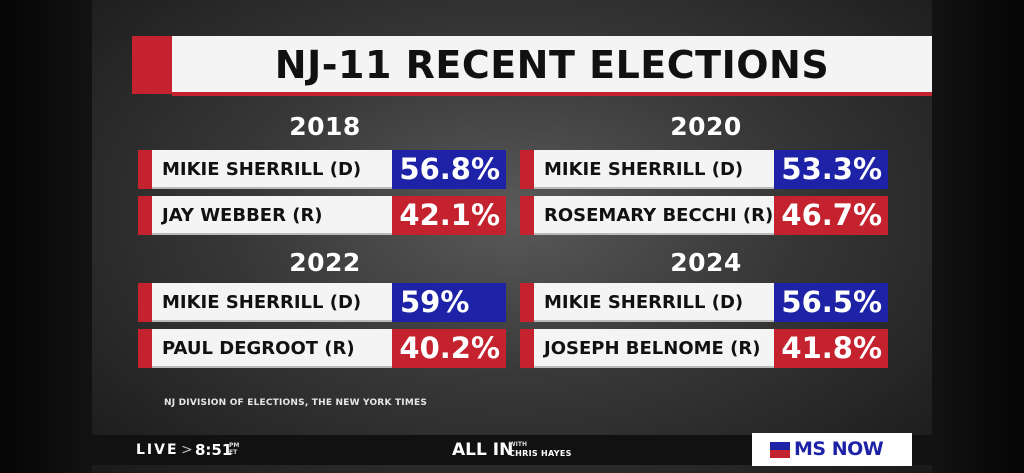 This screenshot has width=1024, height=473. I want to click on year-label-2022: 2022, so click(325, 262).